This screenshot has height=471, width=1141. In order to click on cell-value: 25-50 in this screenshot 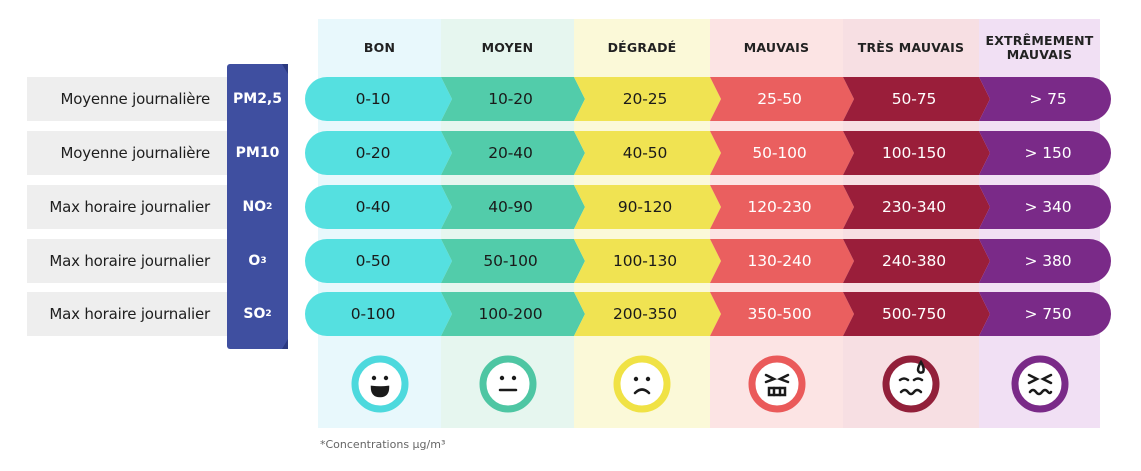, I will do `click(779, 99)`.